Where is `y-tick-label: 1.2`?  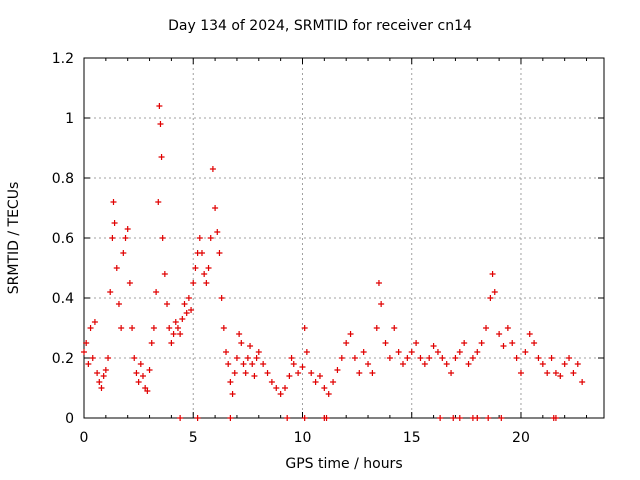 y-tick-label: 1.2 is located at coordinates (63, 59).